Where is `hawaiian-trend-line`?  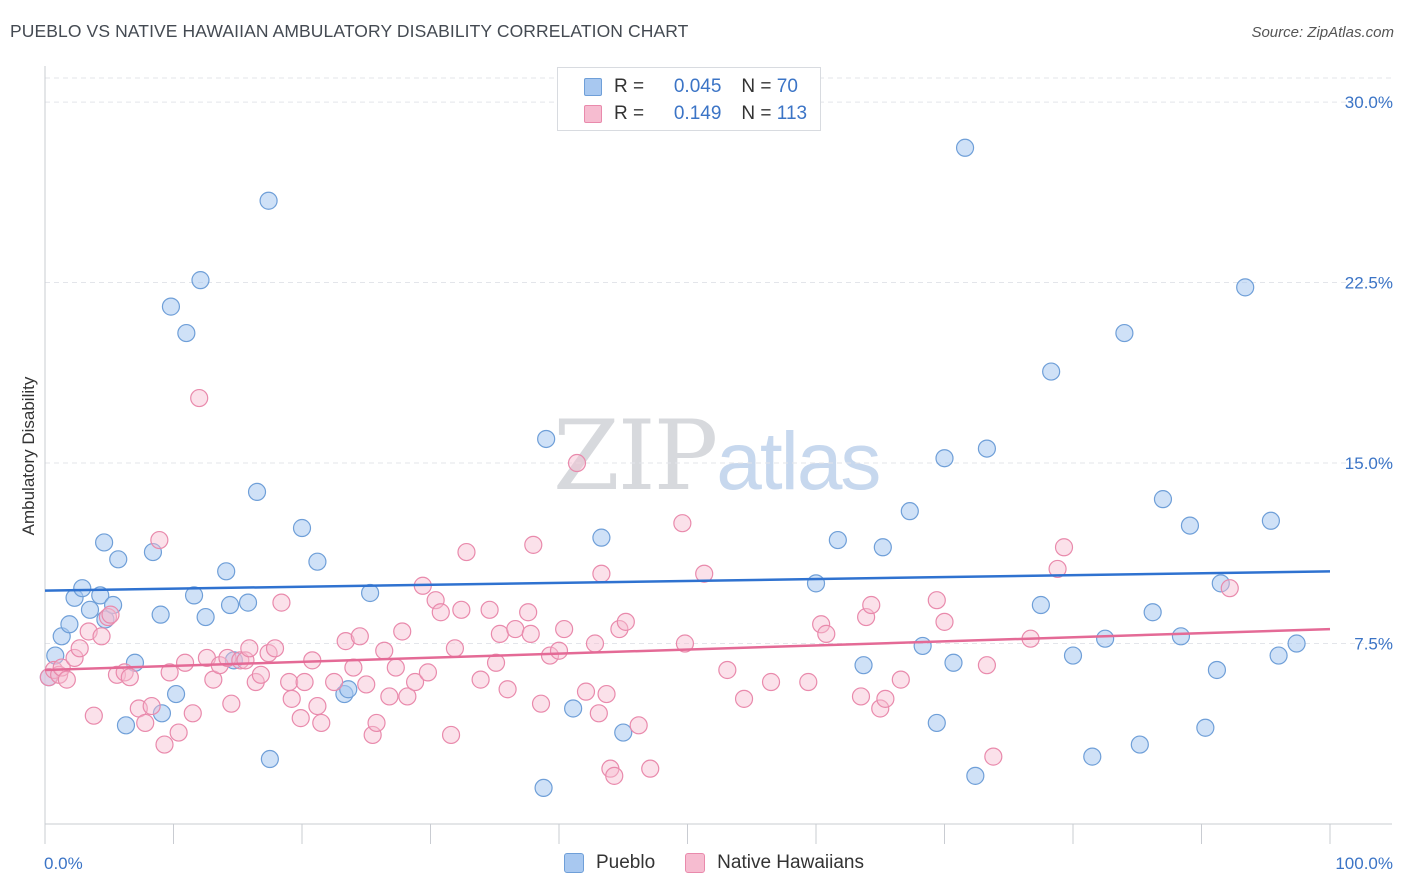
hawaiian-trend-line is located at coordinates (687, 649).